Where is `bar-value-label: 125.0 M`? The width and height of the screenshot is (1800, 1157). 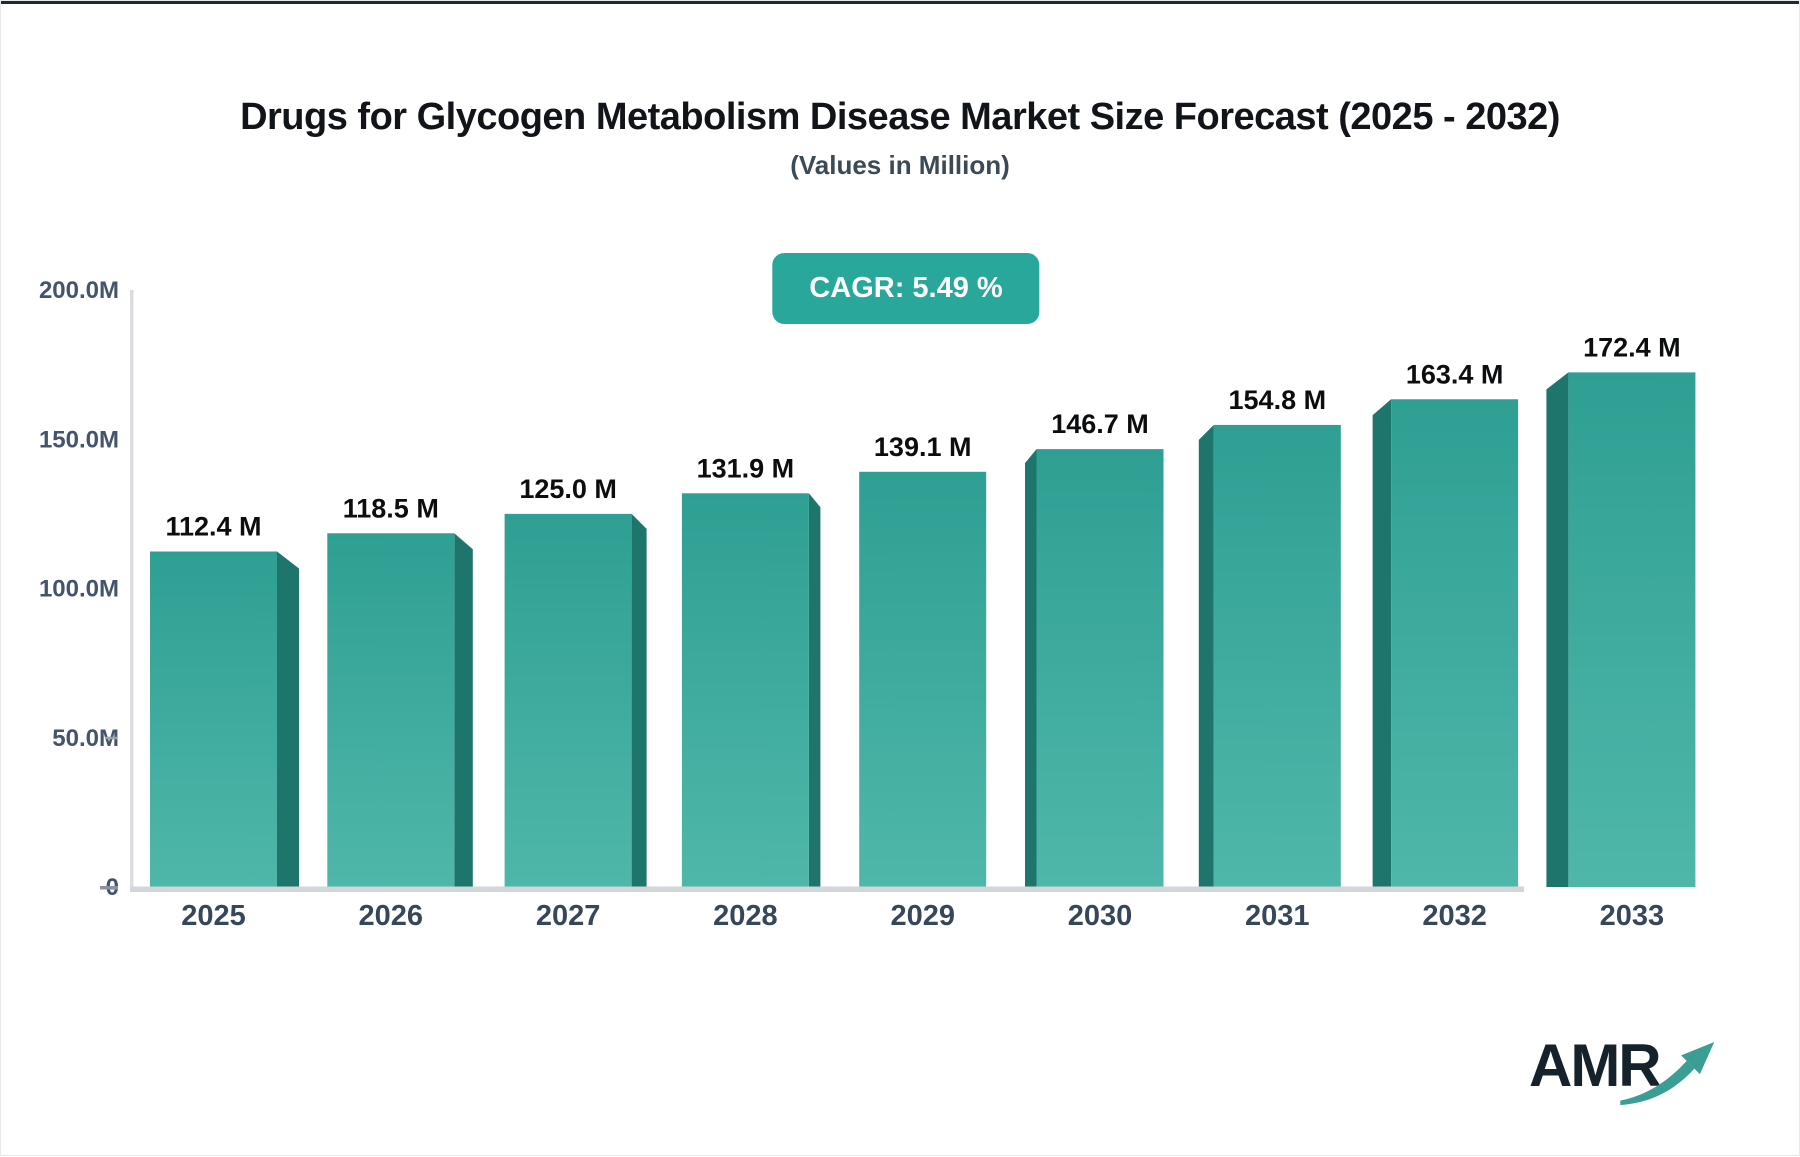
bar-value-label: 125.0 M is located at coordinates (568, 489).